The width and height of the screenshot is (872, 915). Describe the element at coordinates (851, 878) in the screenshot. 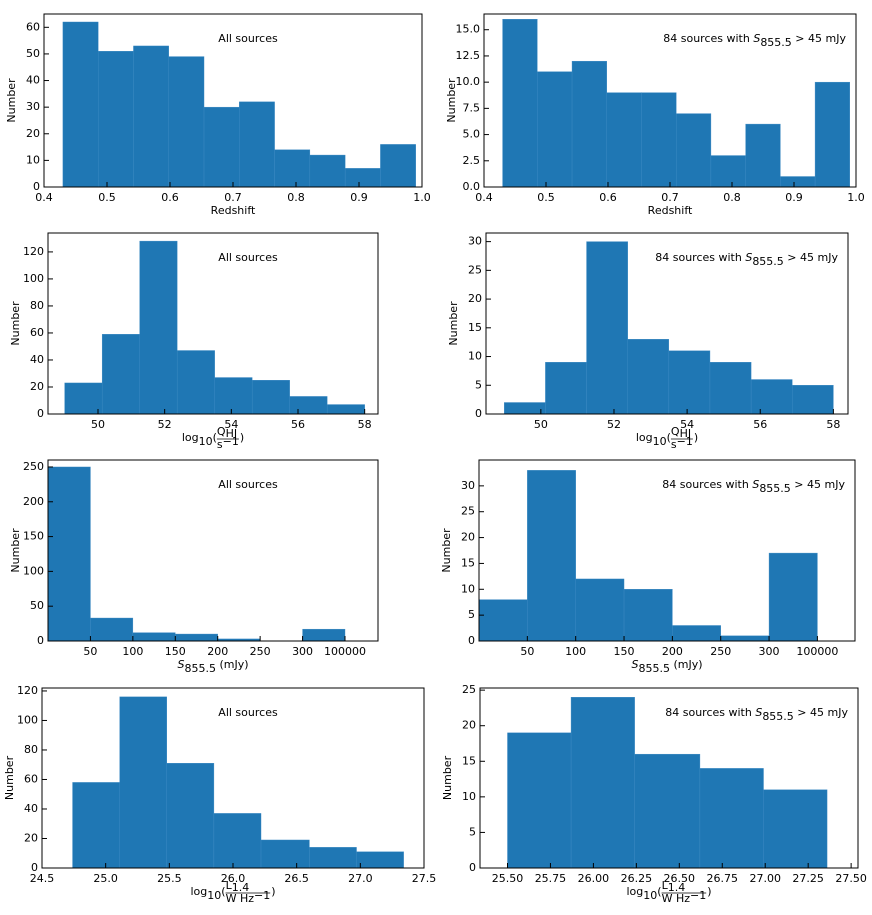

I see `x-tick-label: 27.50` at that location.